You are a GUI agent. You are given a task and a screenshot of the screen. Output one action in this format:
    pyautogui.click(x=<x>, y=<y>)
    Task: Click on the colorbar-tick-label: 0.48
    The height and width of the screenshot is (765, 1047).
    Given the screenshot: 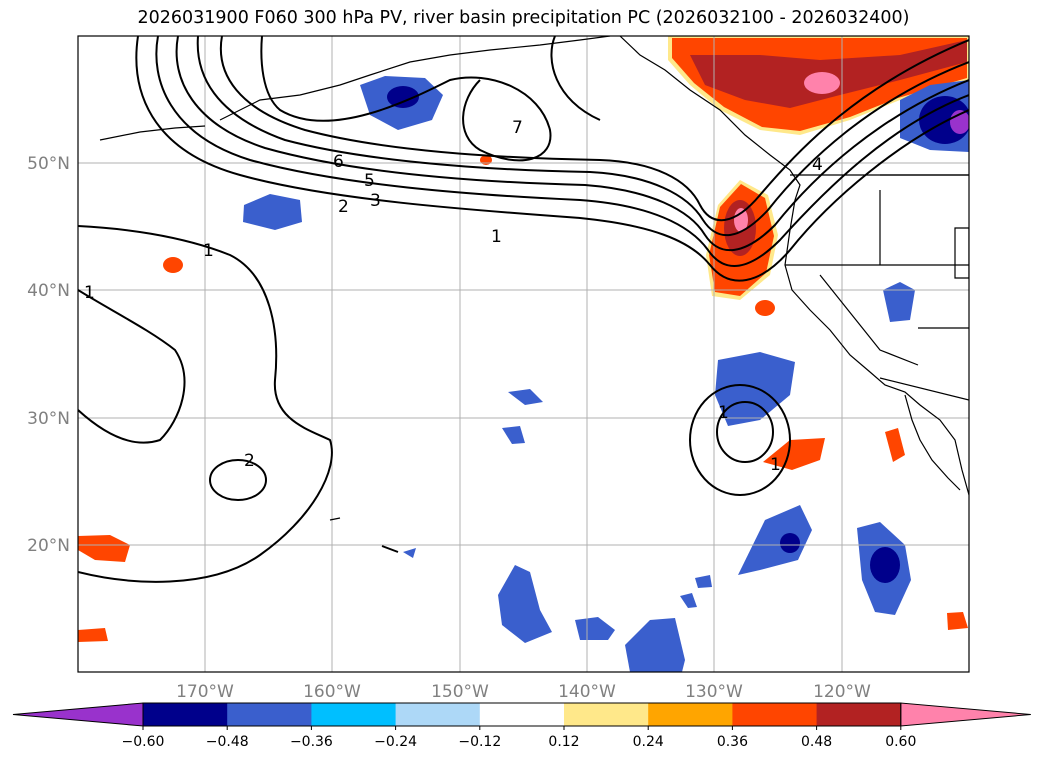 What is the action you would take?
    pyautogui.click(x=816, y=742)
    